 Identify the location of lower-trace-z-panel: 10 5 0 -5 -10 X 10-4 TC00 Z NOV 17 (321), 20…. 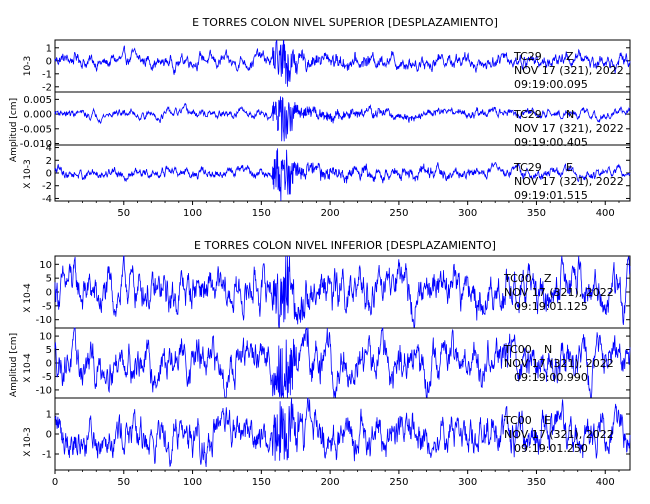
(327, 292).